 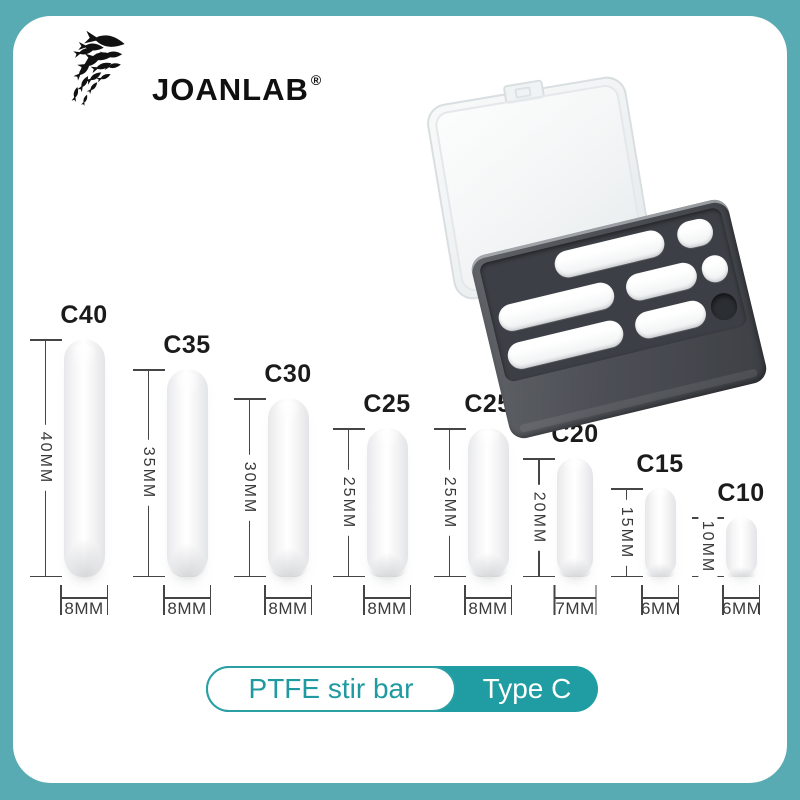 I want to click on length-dimension: 40MM, so click(x=45, y=458).